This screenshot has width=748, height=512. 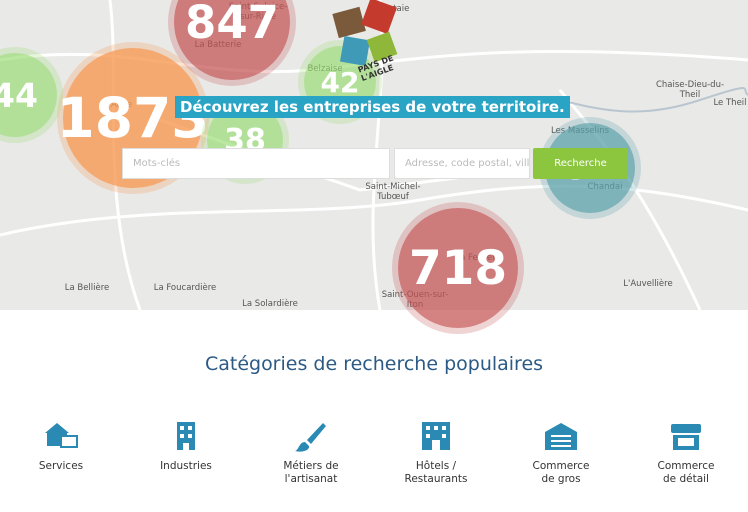 What do you see at coordinates (690, 90) in the screenshot?
I see `place-label: Chaise-Dieu-du-Theil` at bounding box center [690, 90].